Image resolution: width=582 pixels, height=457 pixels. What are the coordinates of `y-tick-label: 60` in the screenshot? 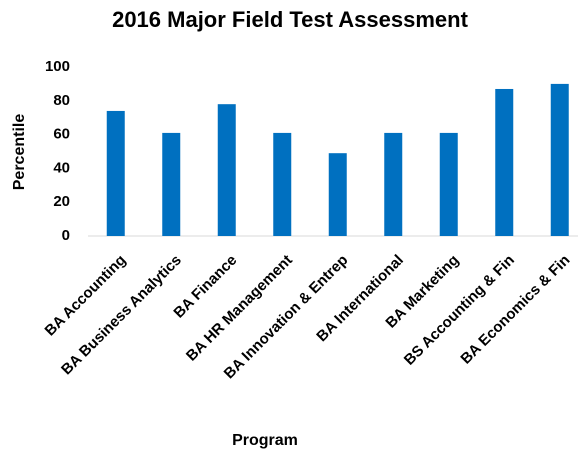 It's located at (61, 134).